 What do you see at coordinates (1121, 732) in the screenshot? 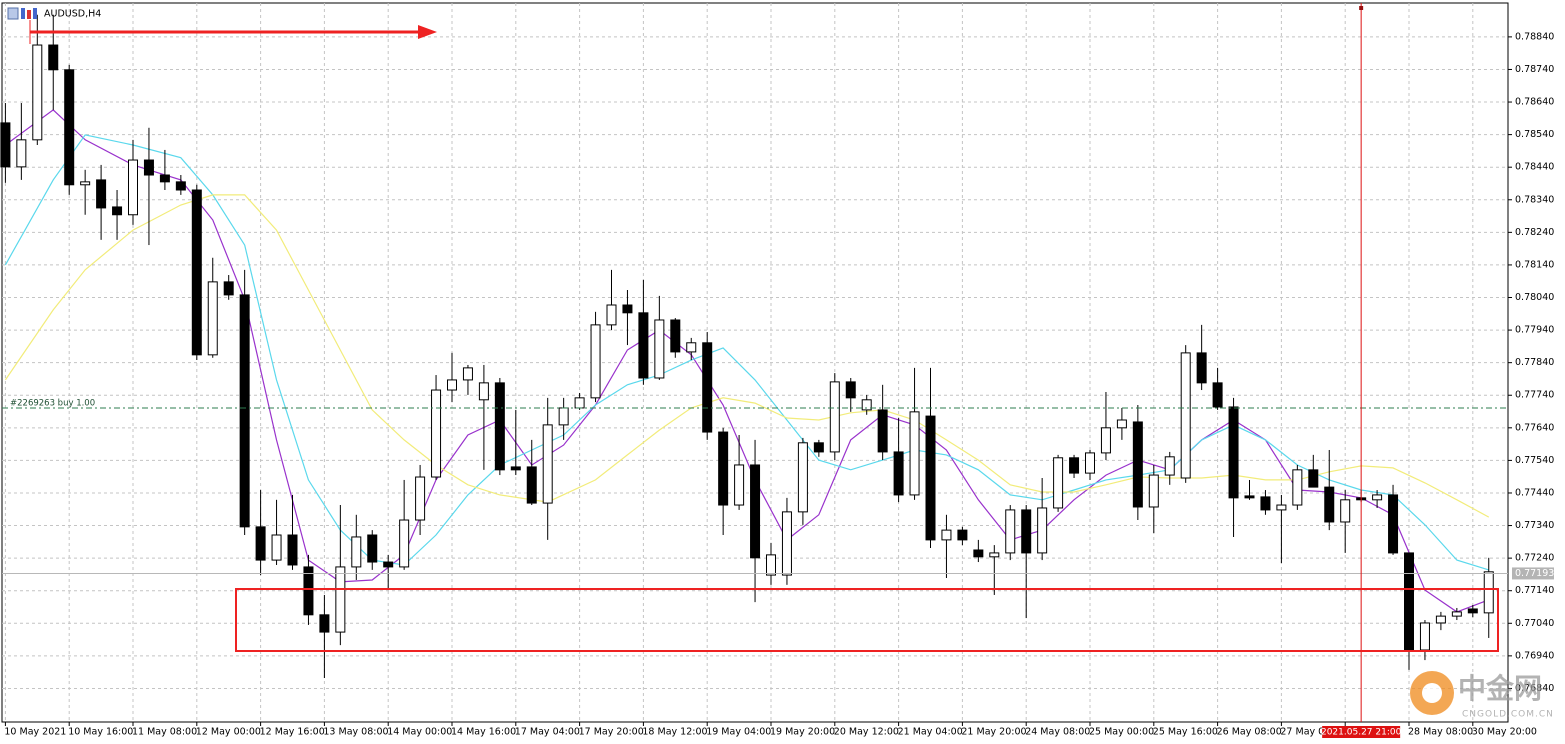
I see `x-tick-label: 25 May 00:00` at bounding box center [1121, 732].